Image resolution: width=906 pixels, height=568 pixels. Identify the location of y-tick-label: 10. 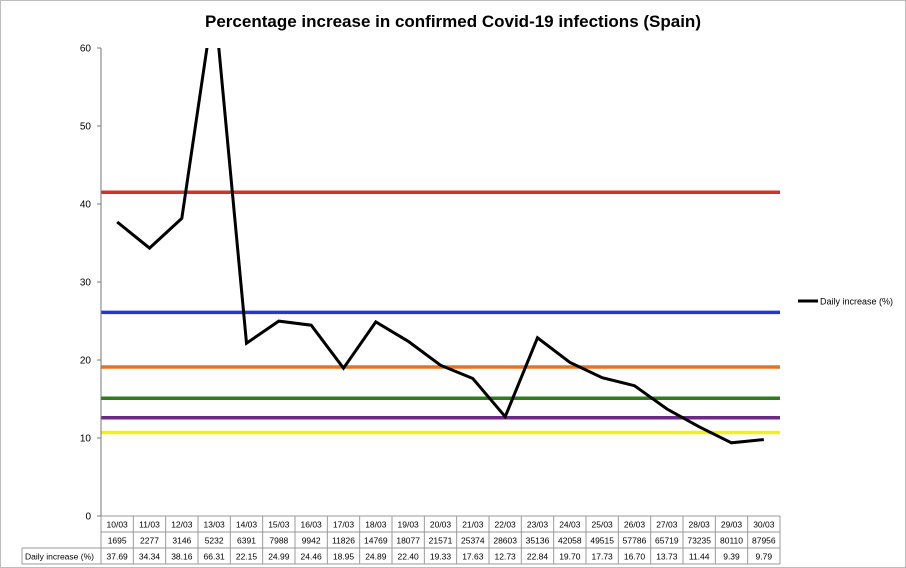
(86, 439).